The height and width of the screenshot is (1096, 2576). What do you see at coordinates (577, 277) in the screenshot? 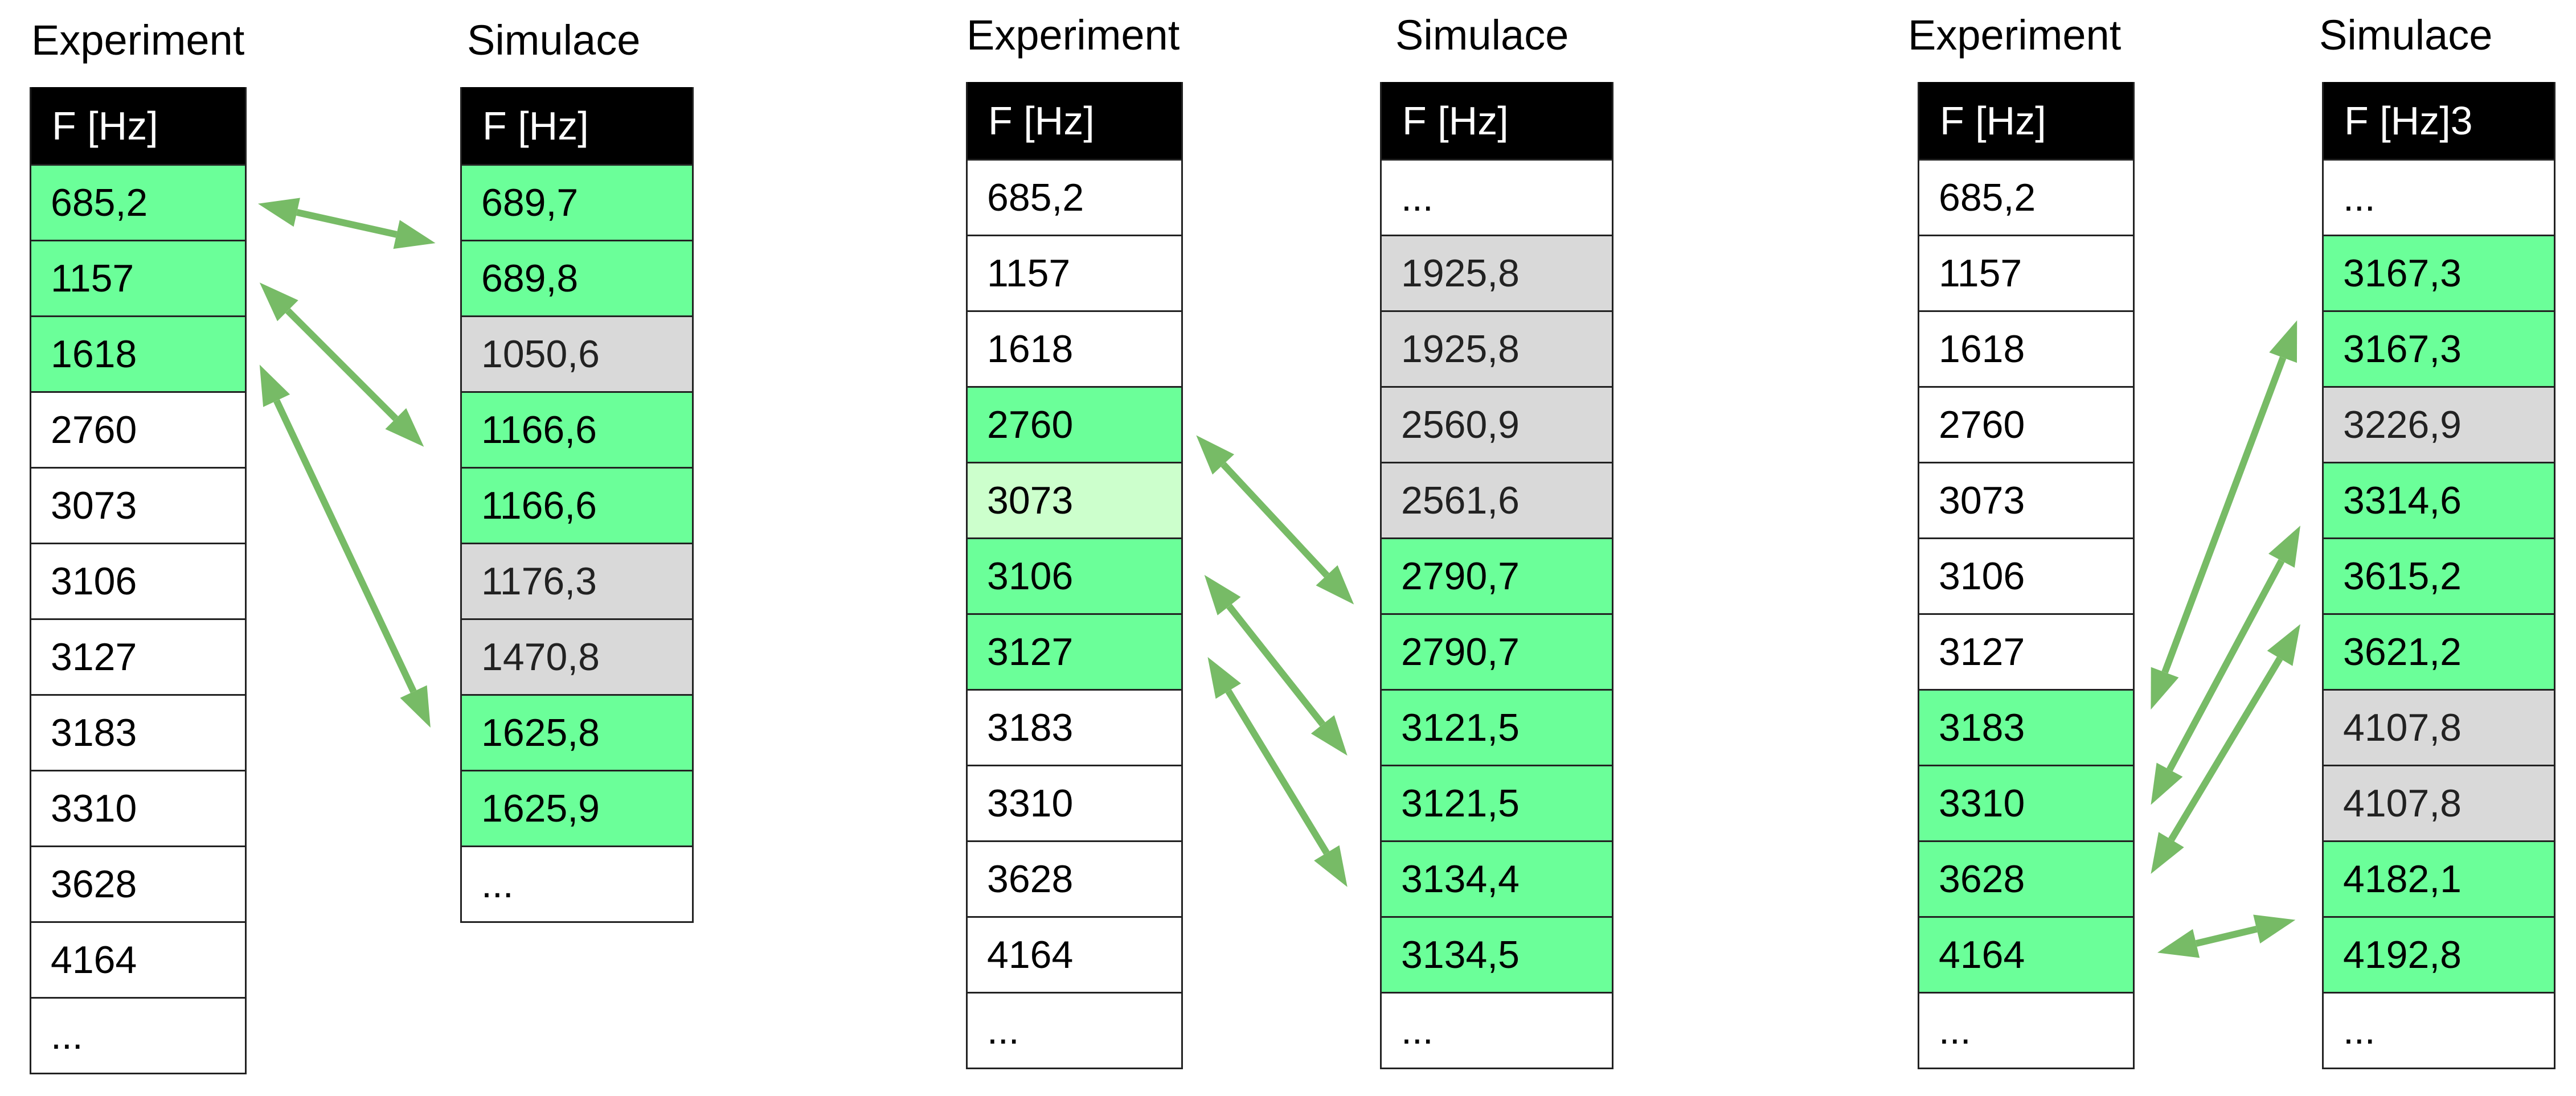
I see `table-cell: 689,8` at bounding box center [577, 277].